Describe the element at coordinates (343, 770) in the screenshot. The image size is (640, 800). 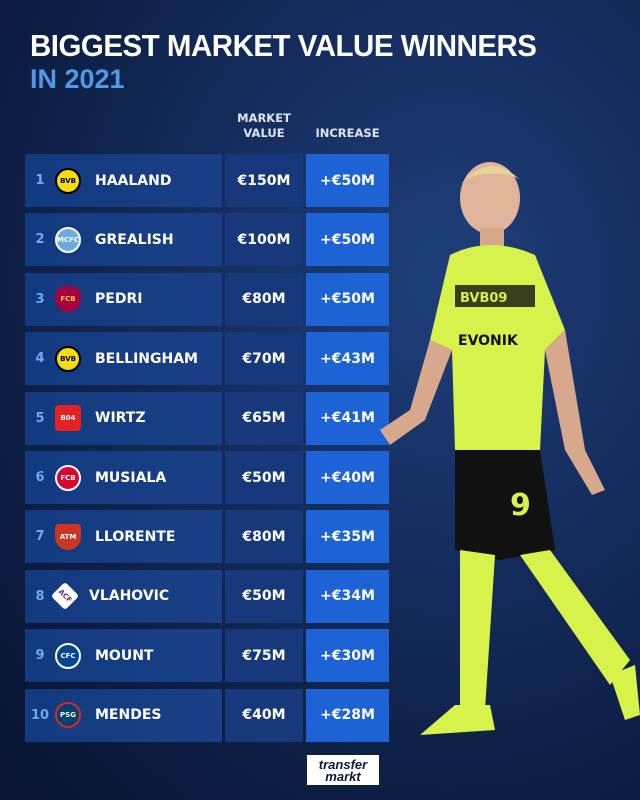
I see `transfermarkt-logo: transfer markt` at that location.